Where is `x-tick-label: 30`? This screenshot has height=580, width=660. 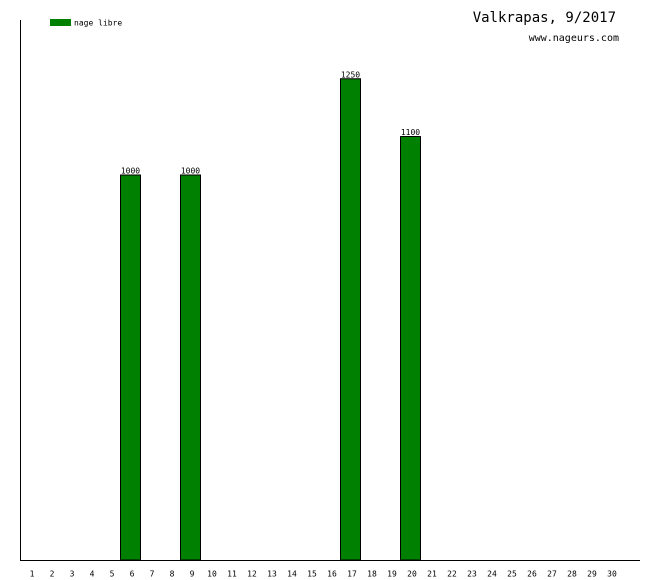 x-tick-label: 30 is located at coordinates (612, 574).